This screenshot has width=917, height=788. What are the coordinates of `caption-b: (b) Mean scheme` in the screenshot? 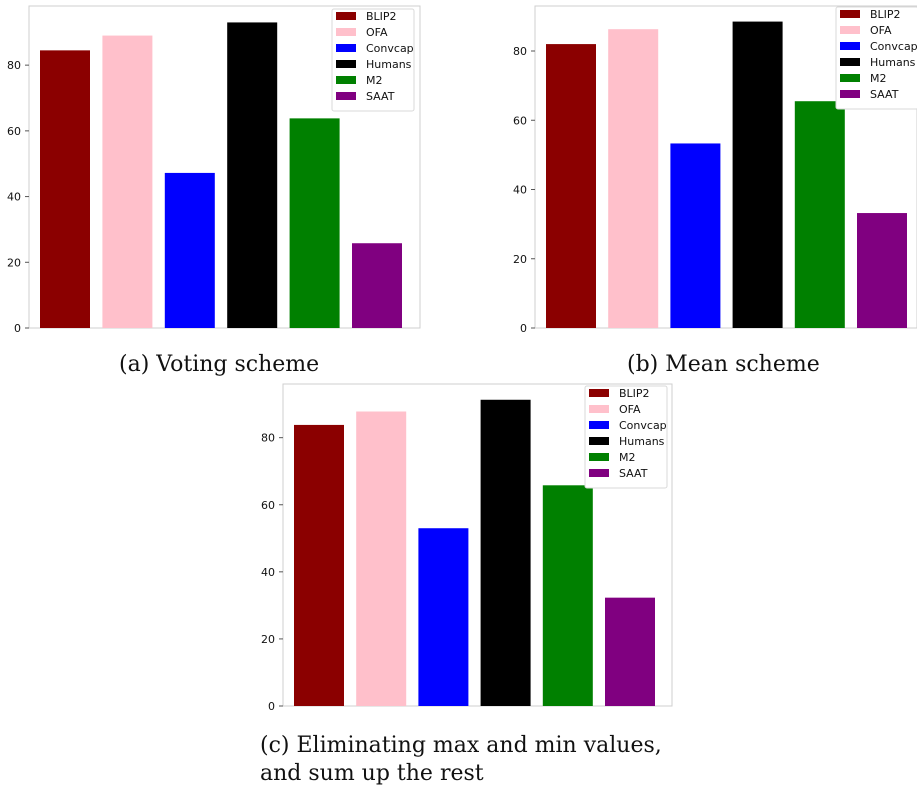 It's located at (723, 364).